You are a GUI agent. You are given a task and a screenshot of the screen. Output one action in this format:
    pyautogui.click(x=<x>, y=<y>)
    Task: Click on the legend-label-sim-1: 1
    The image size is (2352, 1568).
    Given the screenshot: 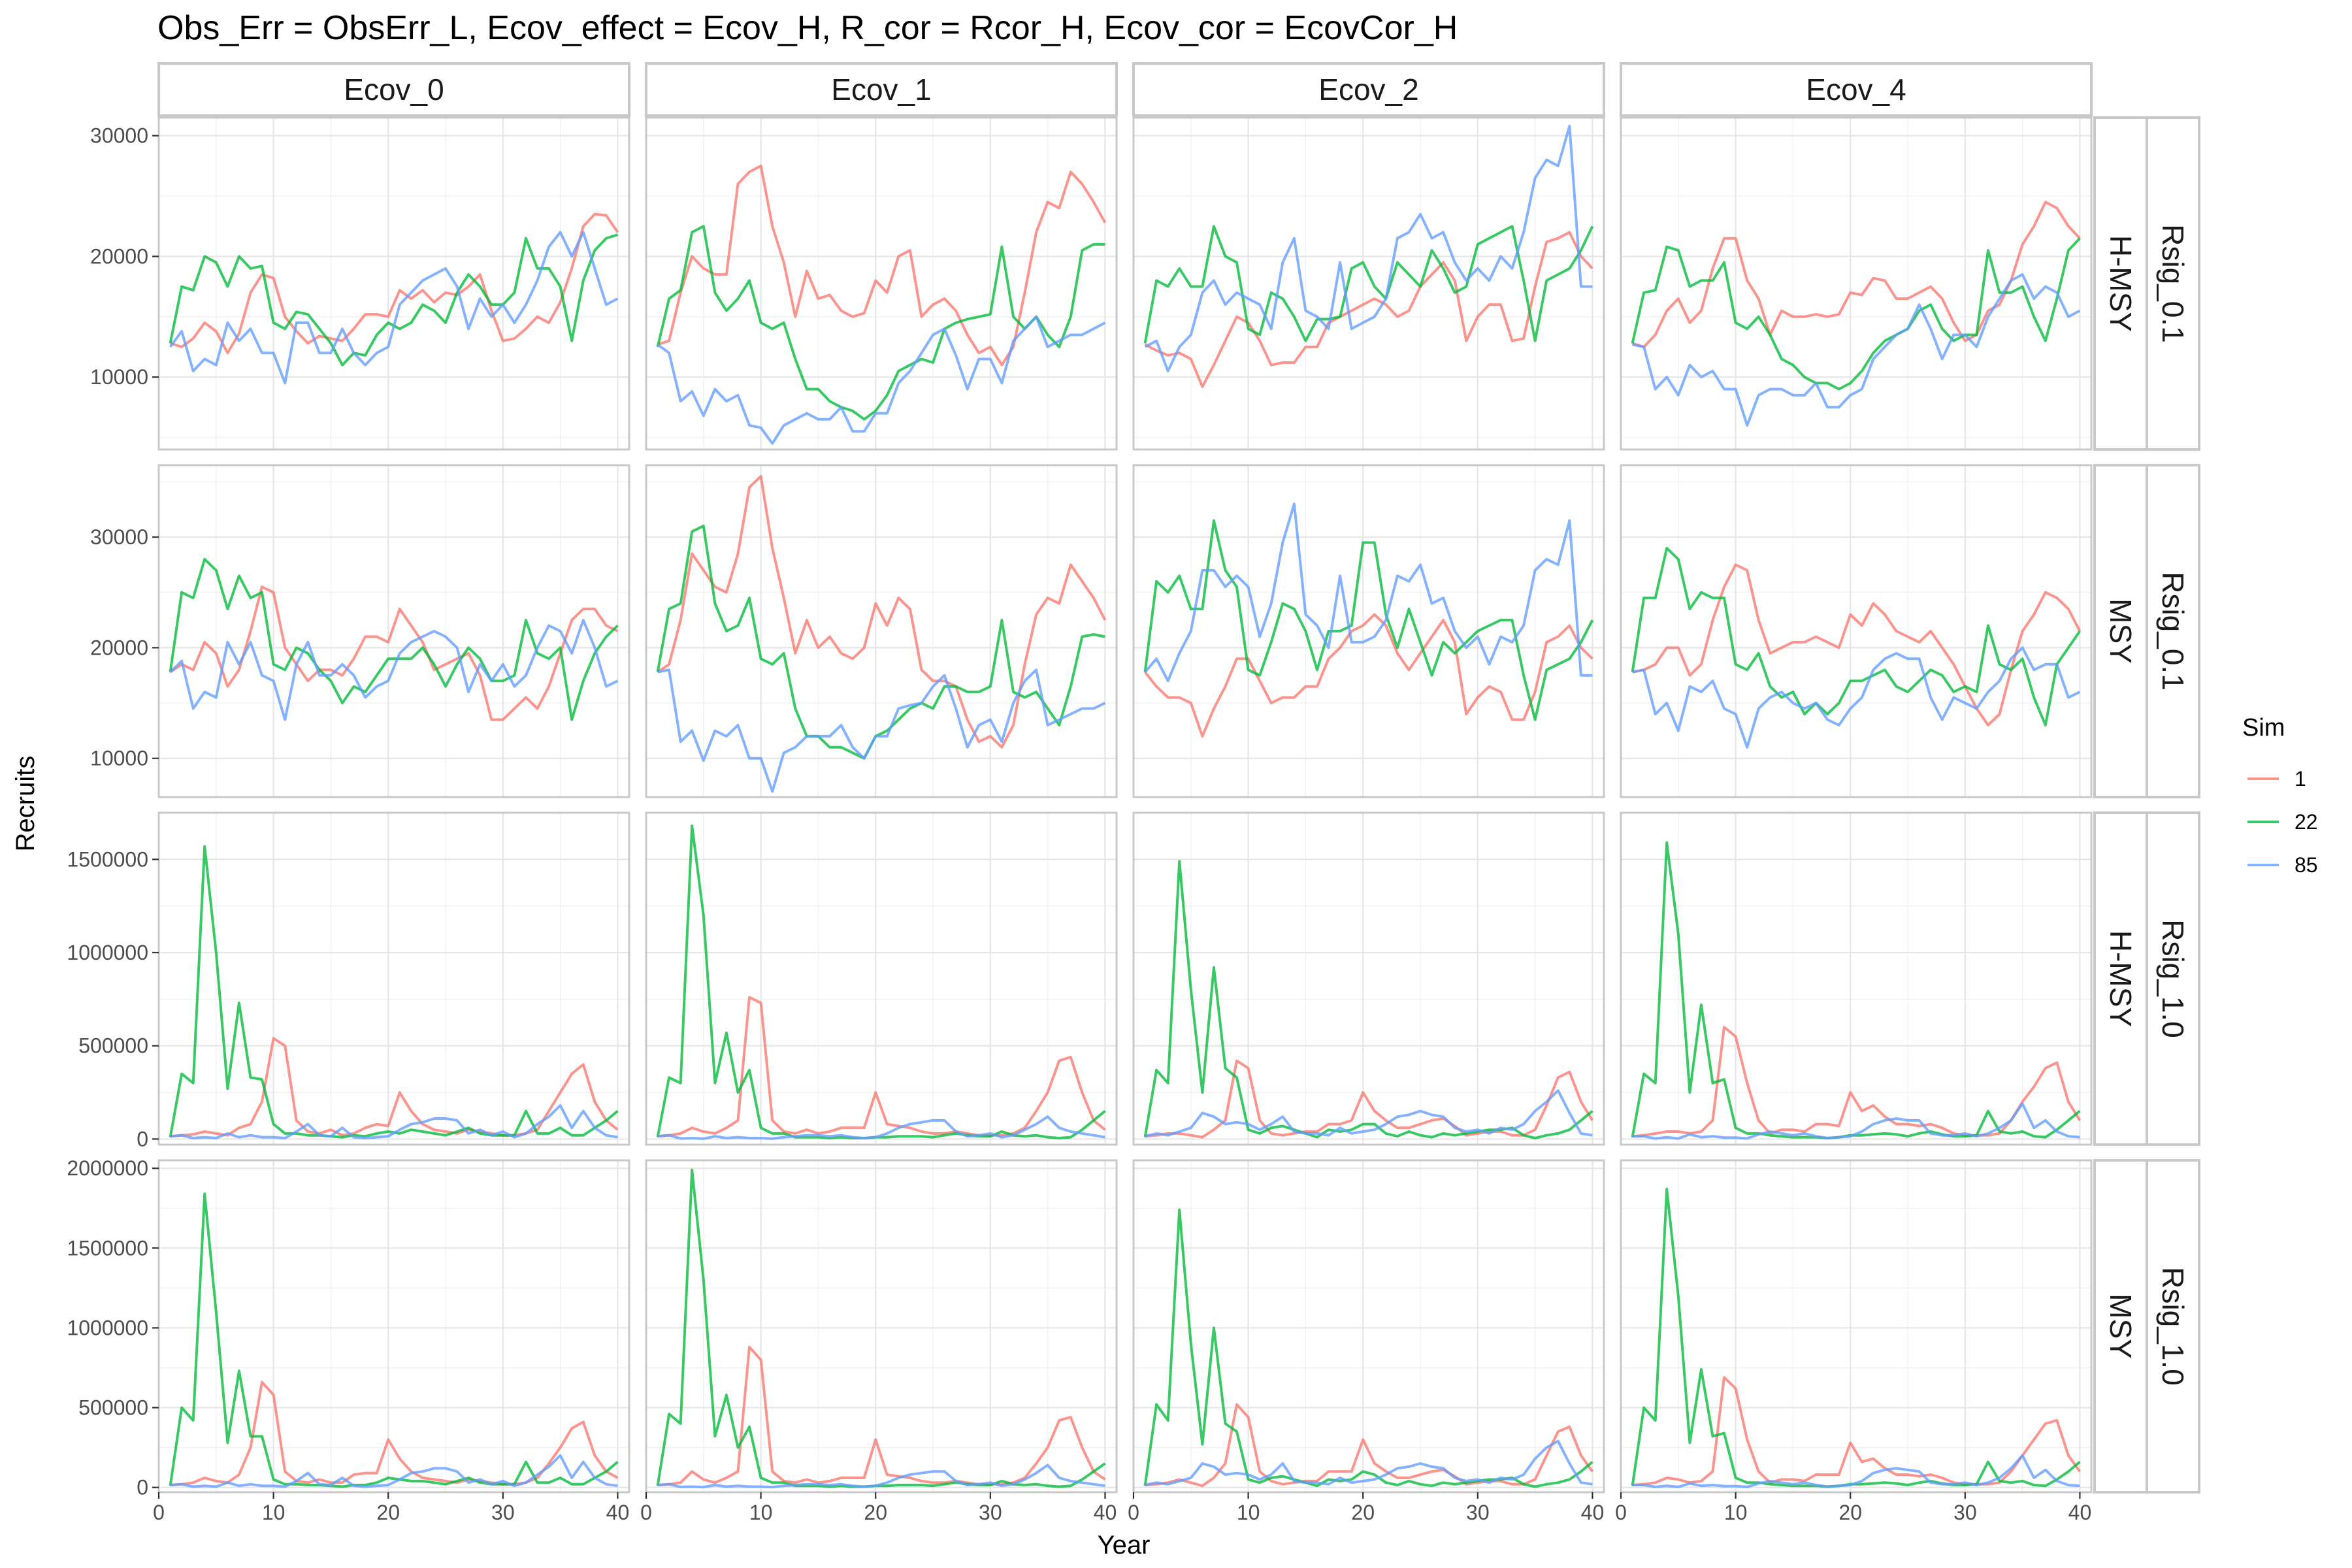 What is the action you would take?
    pyautogui.click(x=2300, y=779)
    